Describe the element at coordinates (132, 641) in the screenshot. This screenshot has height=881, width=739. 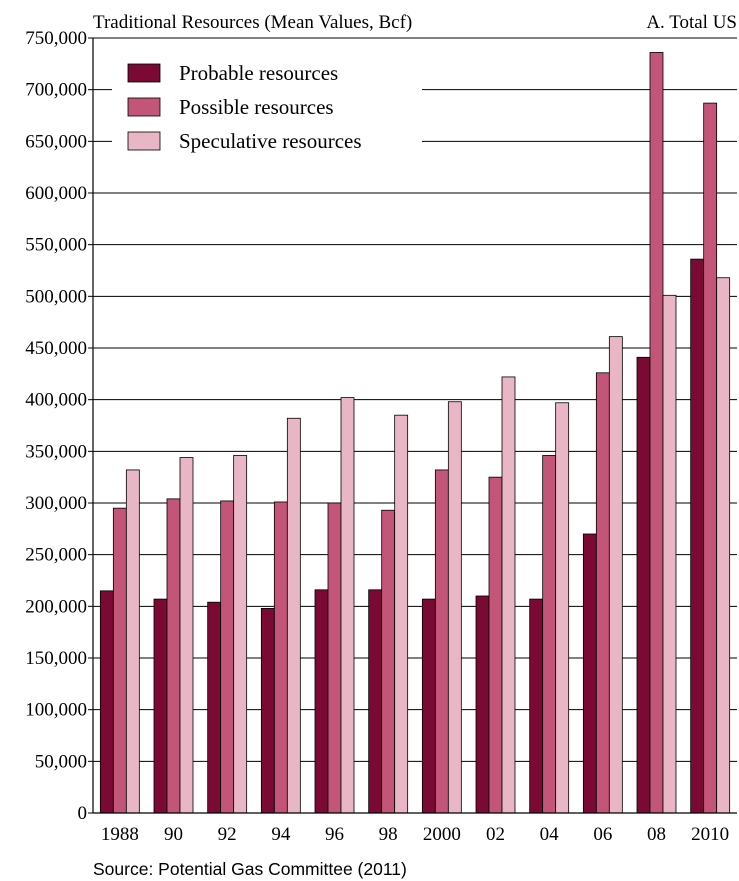
I see `bar-speculative-1988` at that location.